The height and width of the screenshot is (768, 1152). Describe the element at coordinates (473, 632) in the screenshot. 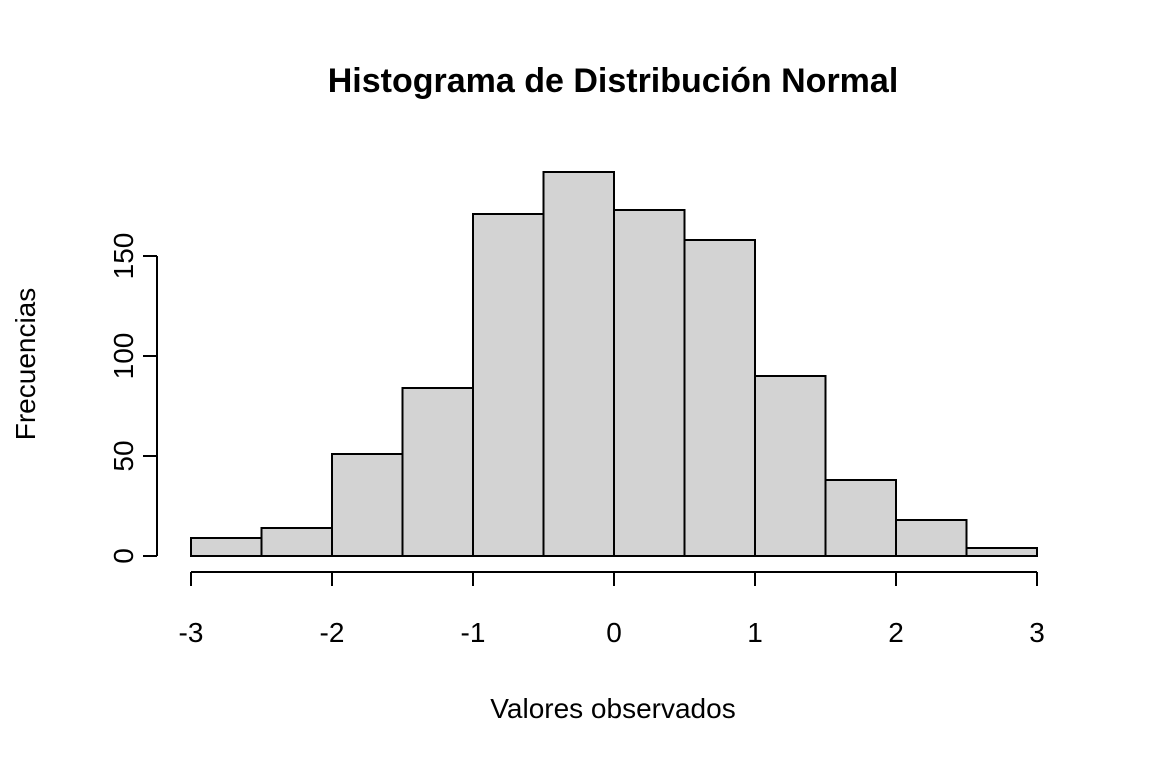

I see `x-tick-label: -1` at that location.